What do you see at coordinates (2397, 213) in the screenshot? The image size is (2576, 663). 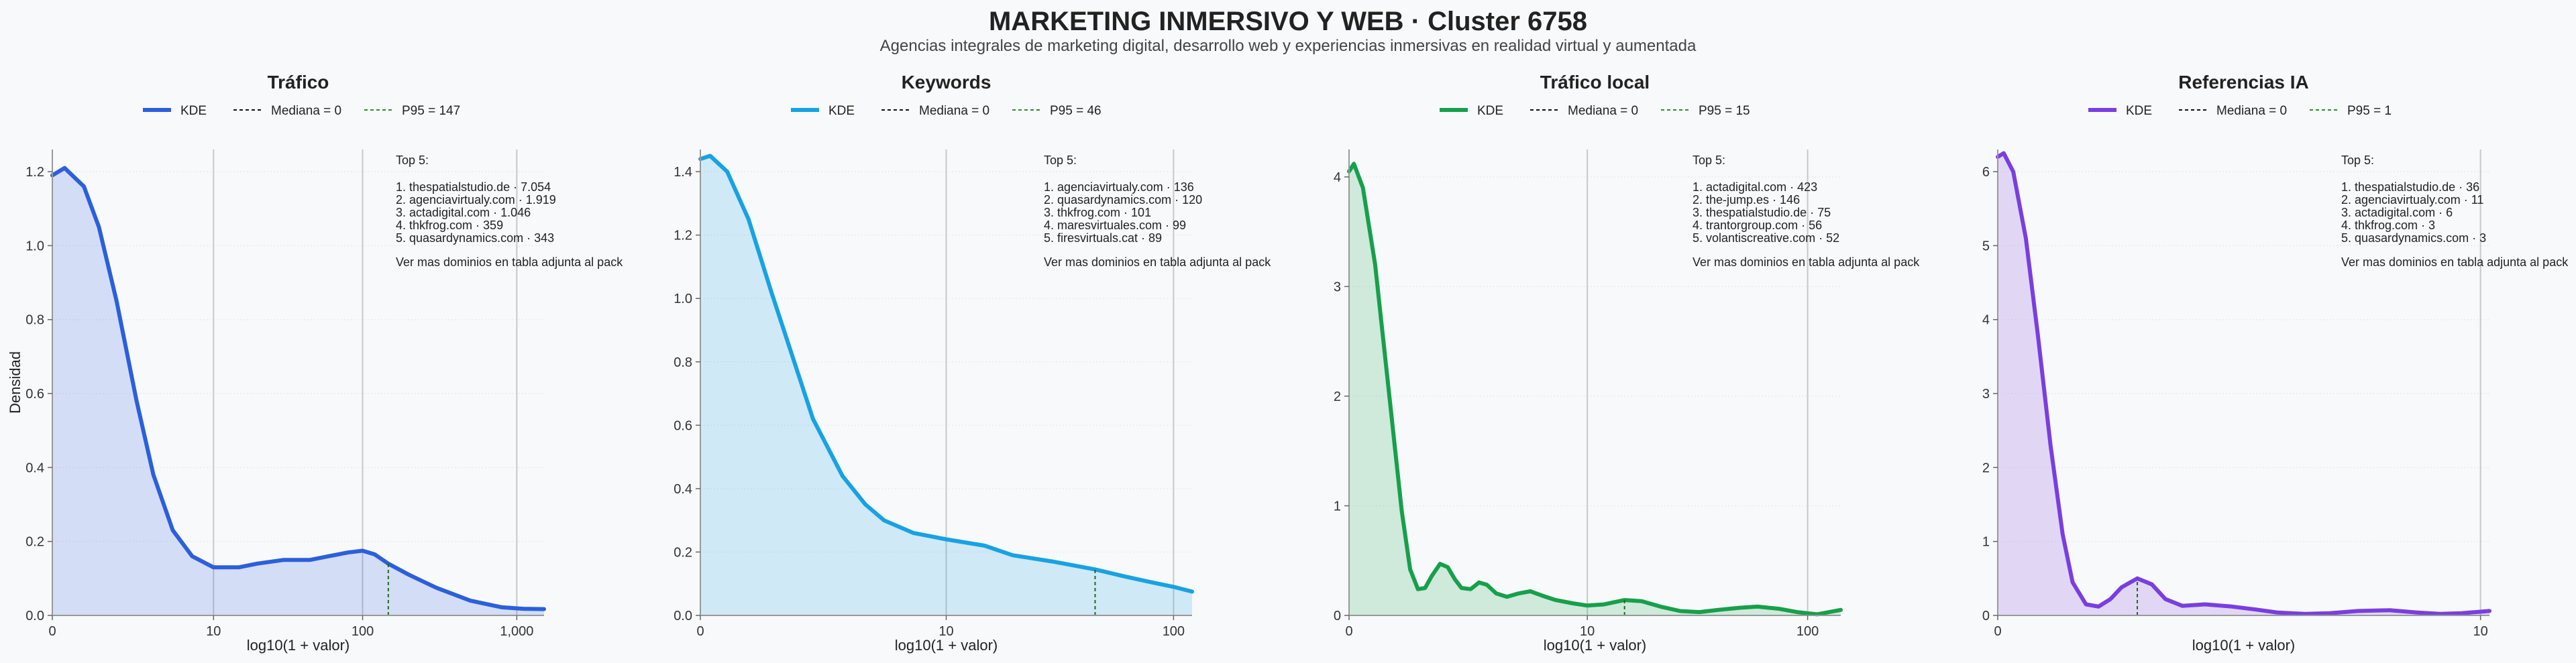 I see `top5-item: 3. actadigital.com · 6` at bounding box center [2397, 213].